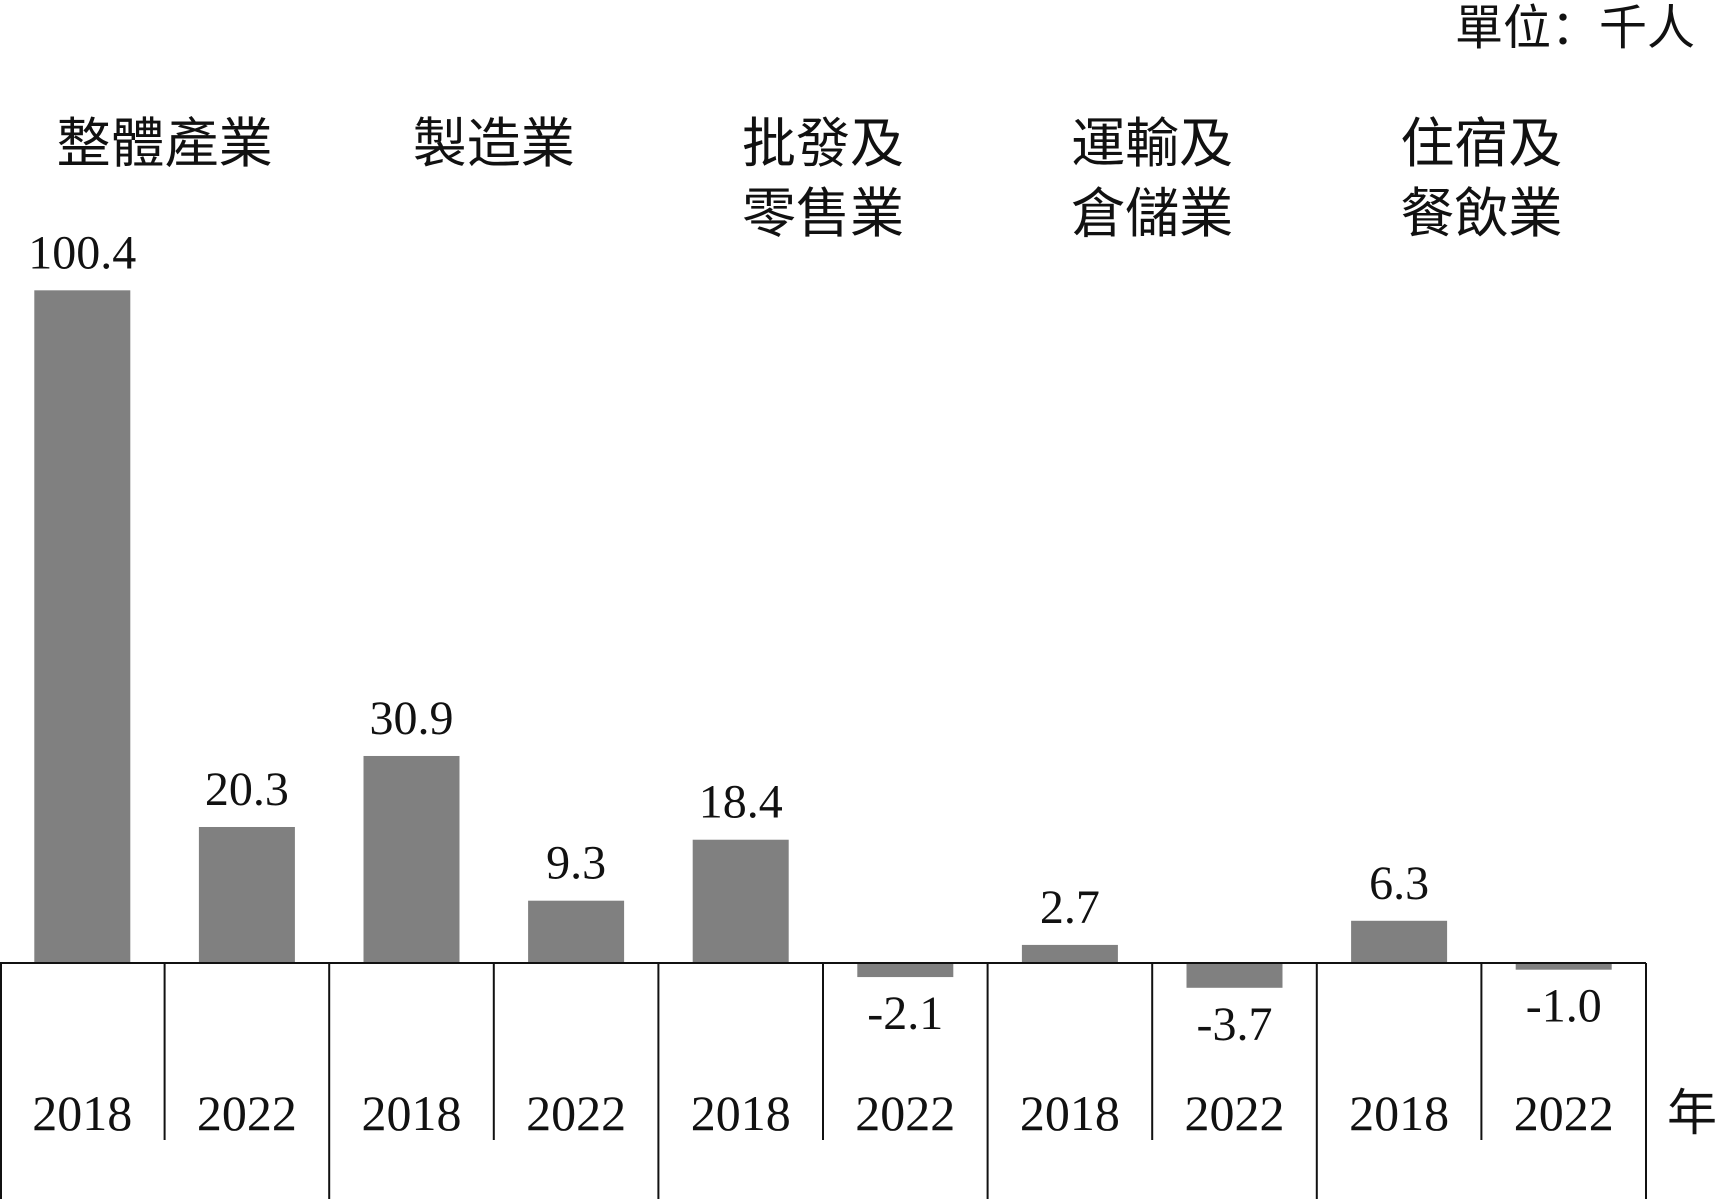 Image resolution: width=1720 pixels, height=1199 pixels. What do you see at coordinates (412, 718) in the screenshot?
I see `value-label: 30.9` at bounding box center [412, 718].